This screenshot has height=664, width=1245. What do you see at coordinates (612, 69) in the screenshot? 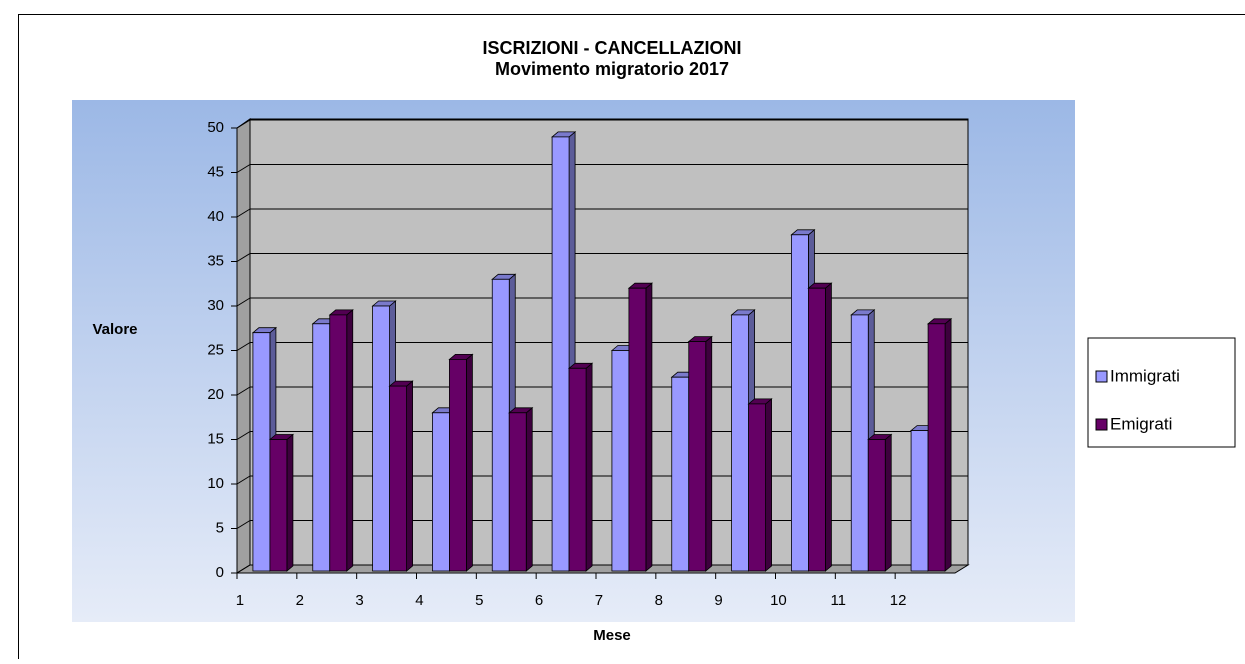
I see `chart-subtitle: Movimento migratorio 2017` at bounding box center [612, 69].